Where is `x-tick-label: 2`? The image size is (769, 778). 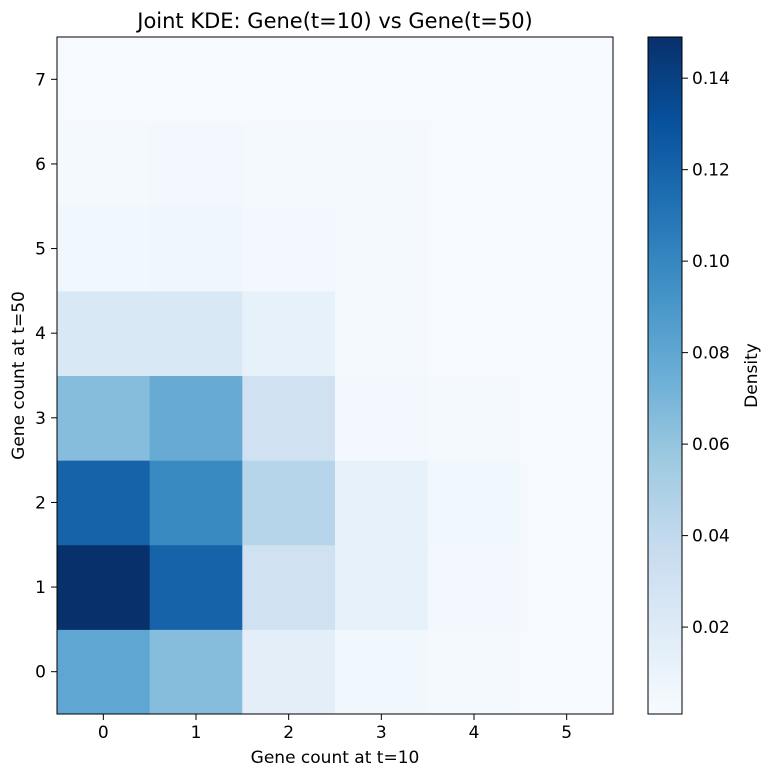
x-tick-label: 2 is located at coordinates (288, 733).